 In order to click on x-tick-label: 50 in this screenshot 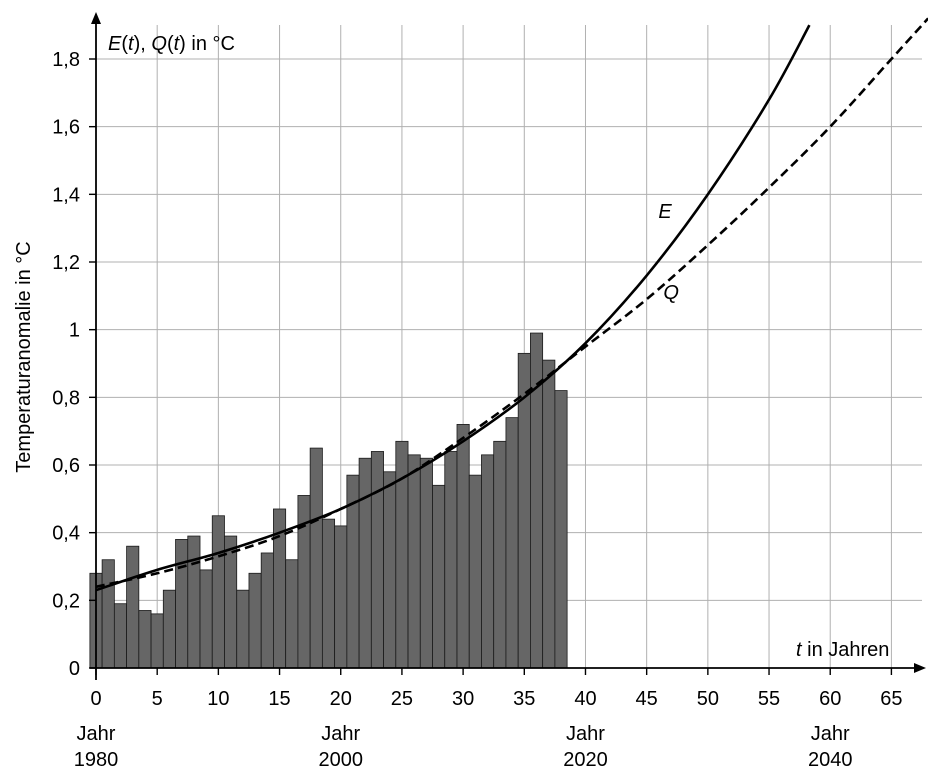, I will do `click(708, 699)`.